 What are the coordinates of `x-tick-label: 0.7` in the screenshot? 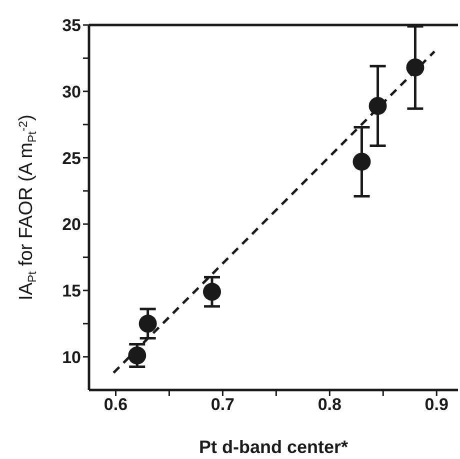 It's located at (222, 404).